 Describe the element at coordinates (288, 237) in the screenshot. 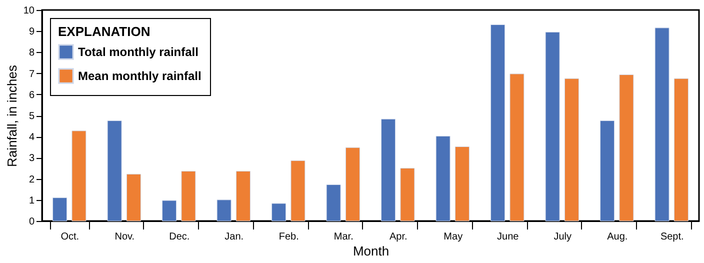

I see `x-tick-label: Feb.` at that location.